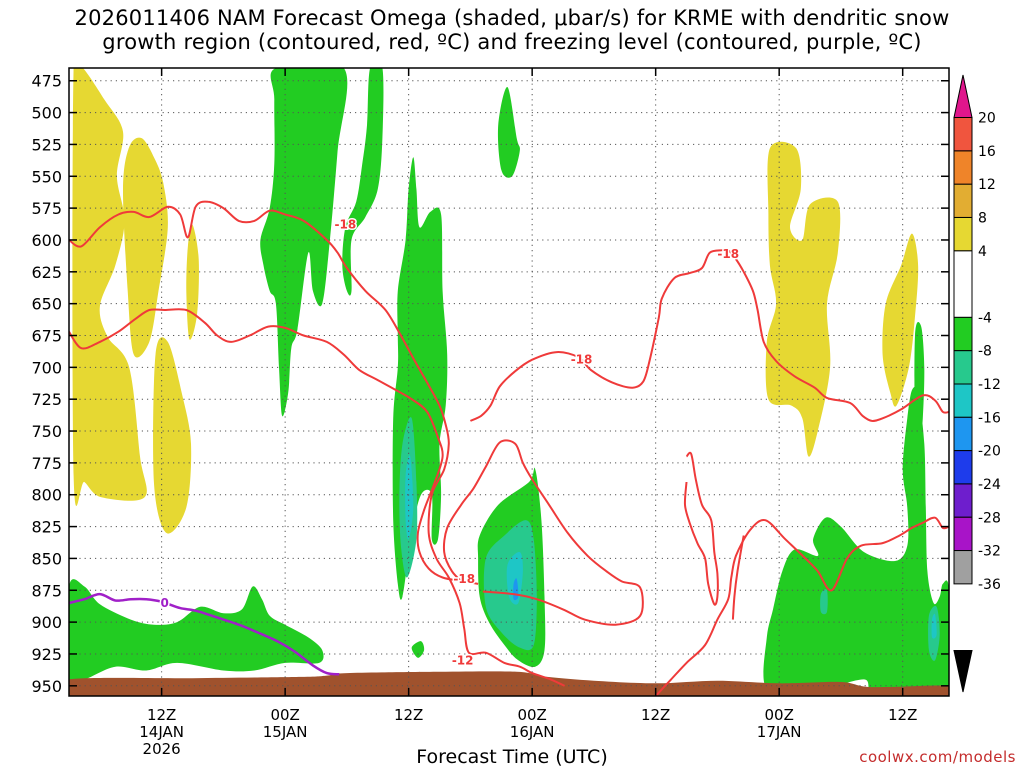 This screenshot has height=768, width=1024. I want to click on colorbar-label: 4, so click(982, 252).